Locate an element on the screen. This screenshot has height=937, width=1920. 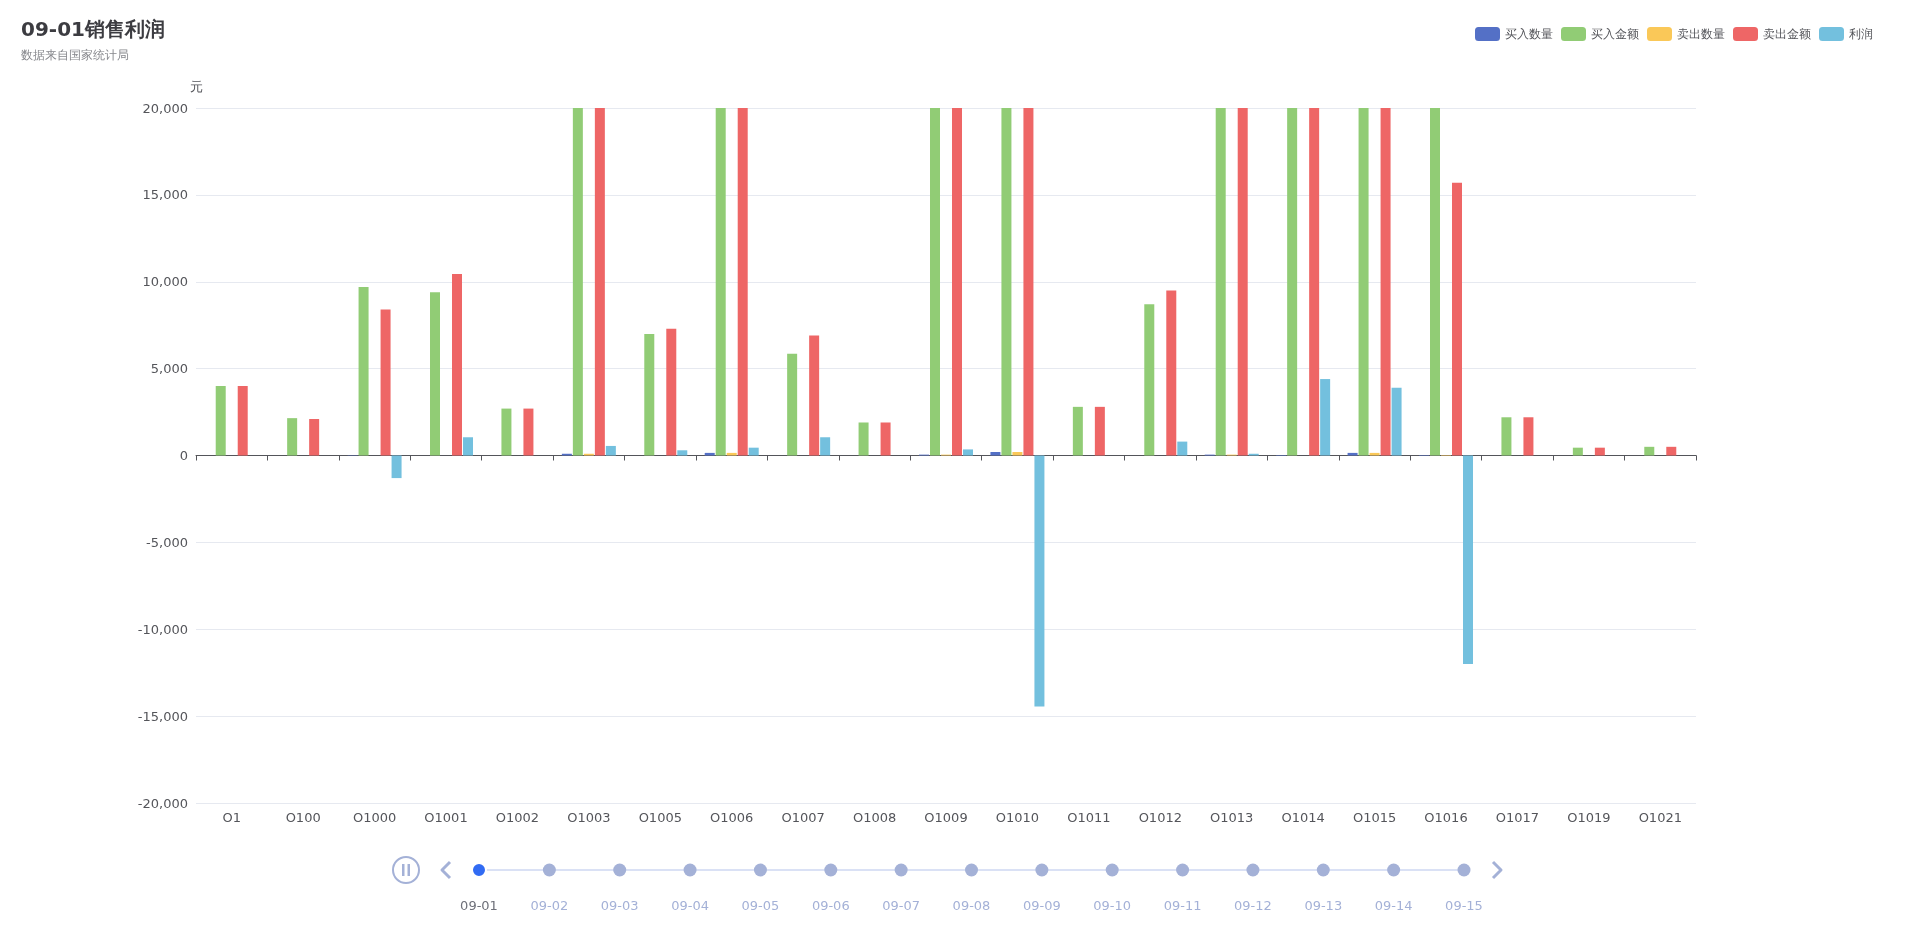
text: 09-04 is located at coordinates (690, 905).